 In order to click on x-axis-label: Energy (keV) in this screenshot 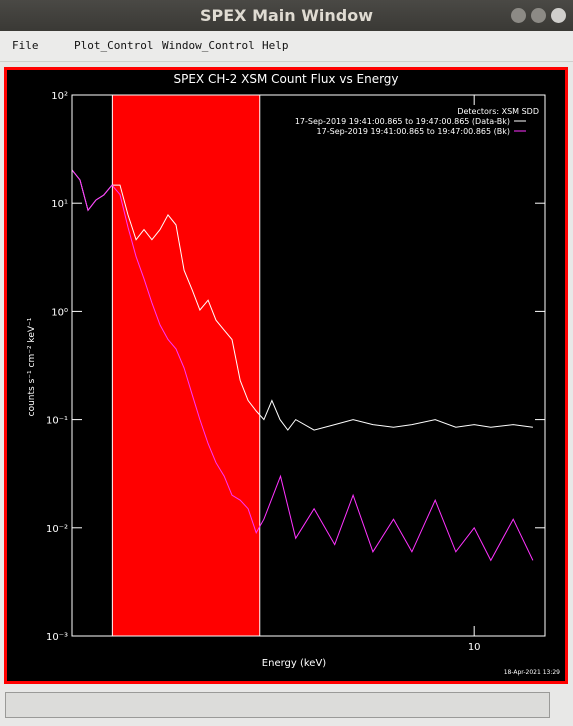, I will do `click(294, 663)`.